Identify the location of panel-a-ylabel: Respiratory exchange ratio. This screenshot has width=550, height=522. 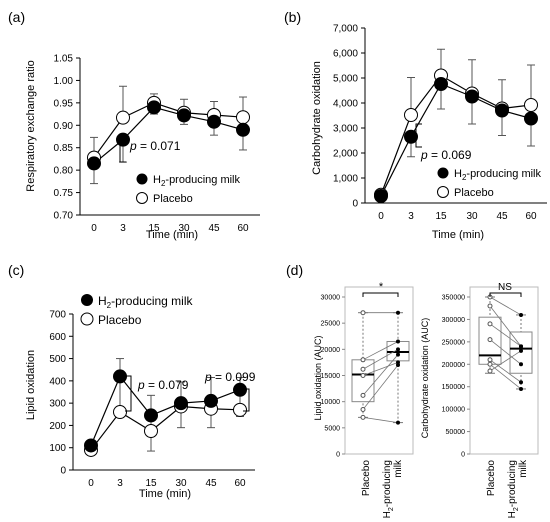
(31, 125).